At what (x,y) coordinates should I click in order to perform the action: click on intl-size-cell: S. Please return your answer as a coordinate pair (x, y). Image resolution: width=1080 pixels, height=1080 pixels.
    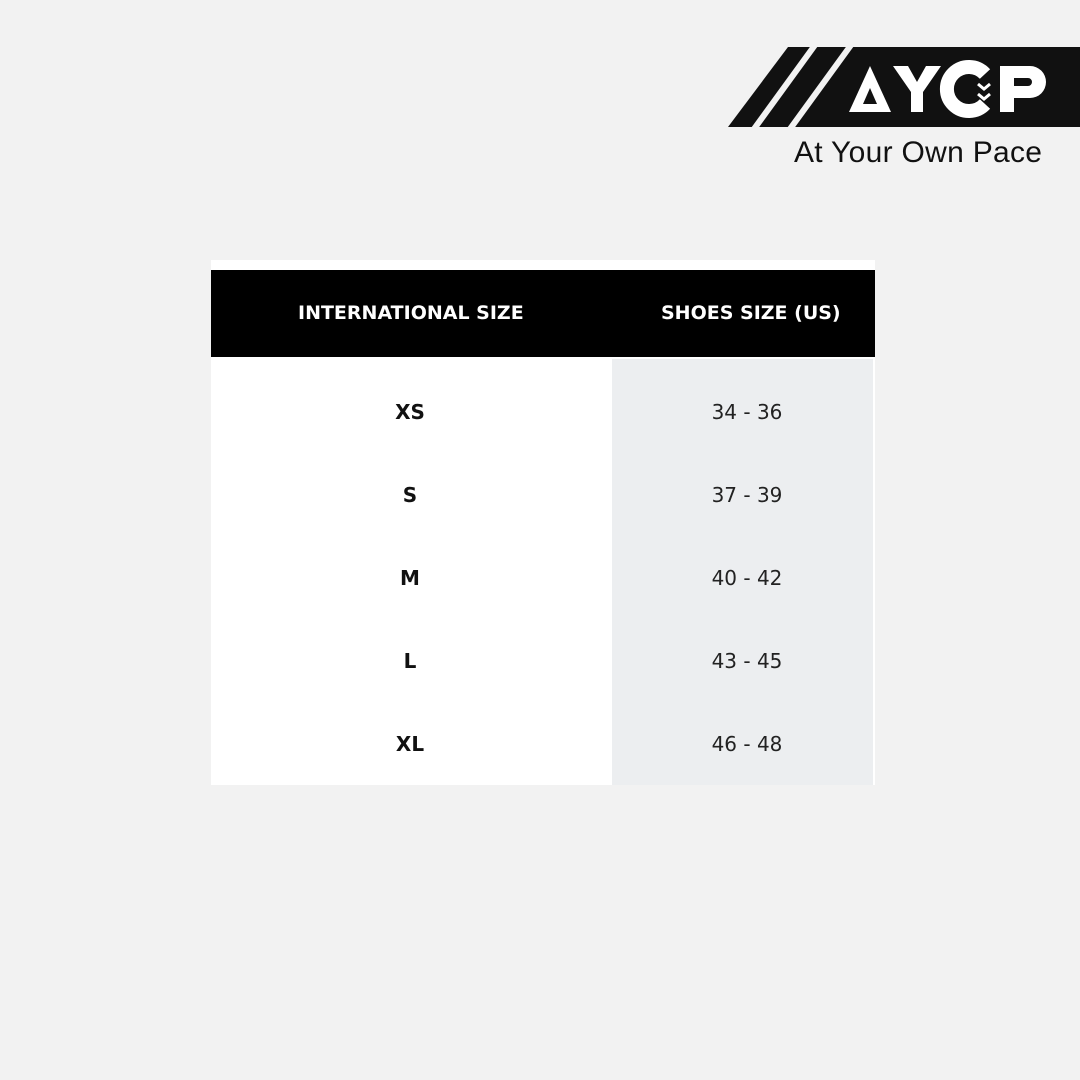
    Looking at the image, I should click on (410, 495).